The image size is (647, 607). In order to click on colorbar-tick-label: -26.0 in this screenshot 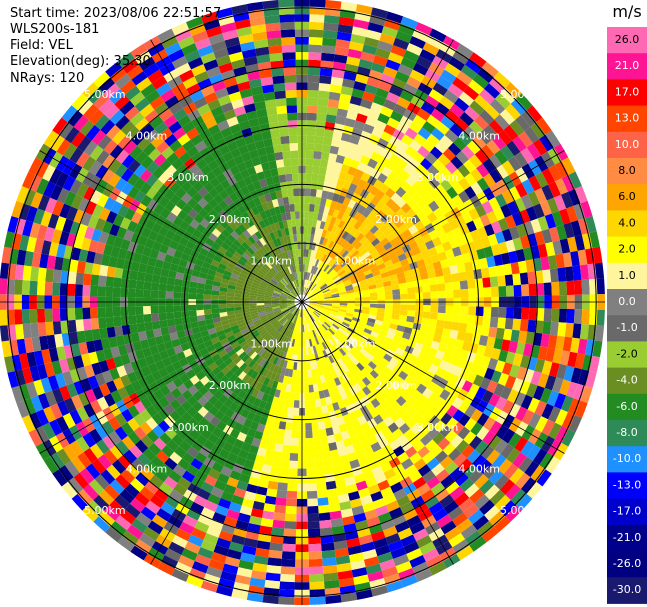, I will do `click(627, 563)`.